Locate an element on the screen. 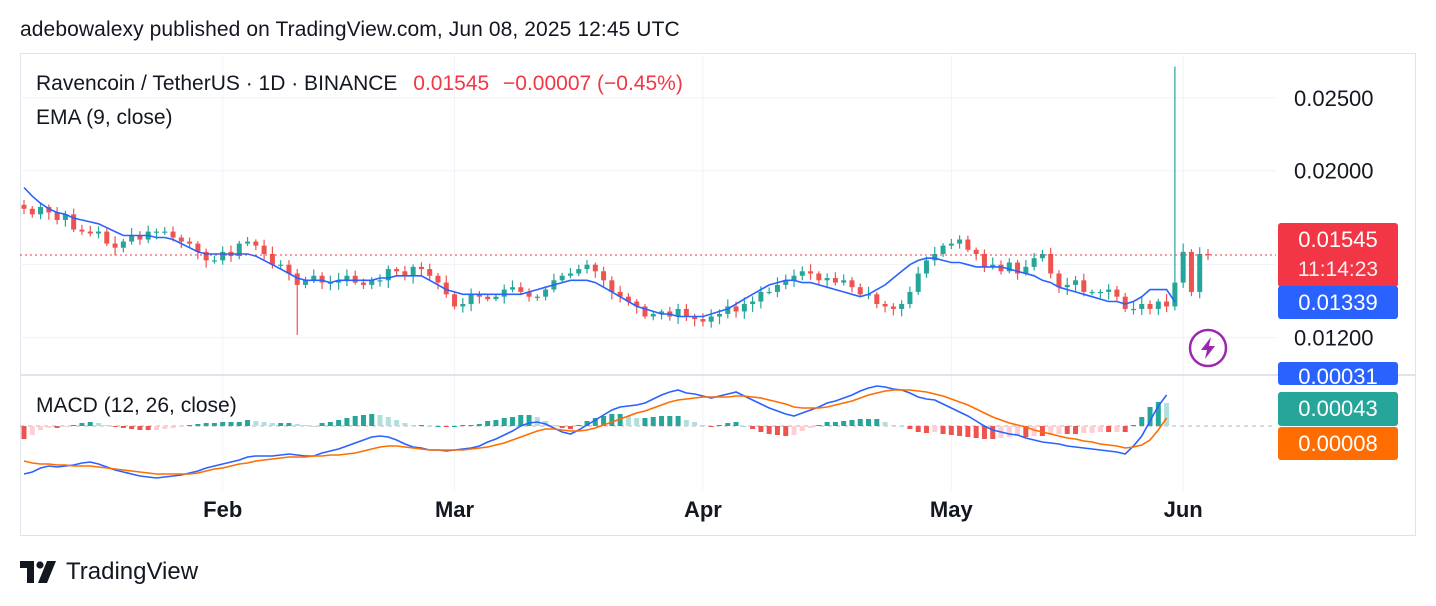  ema-legend: EMA (9, close) is located at coordinates (104, 117).